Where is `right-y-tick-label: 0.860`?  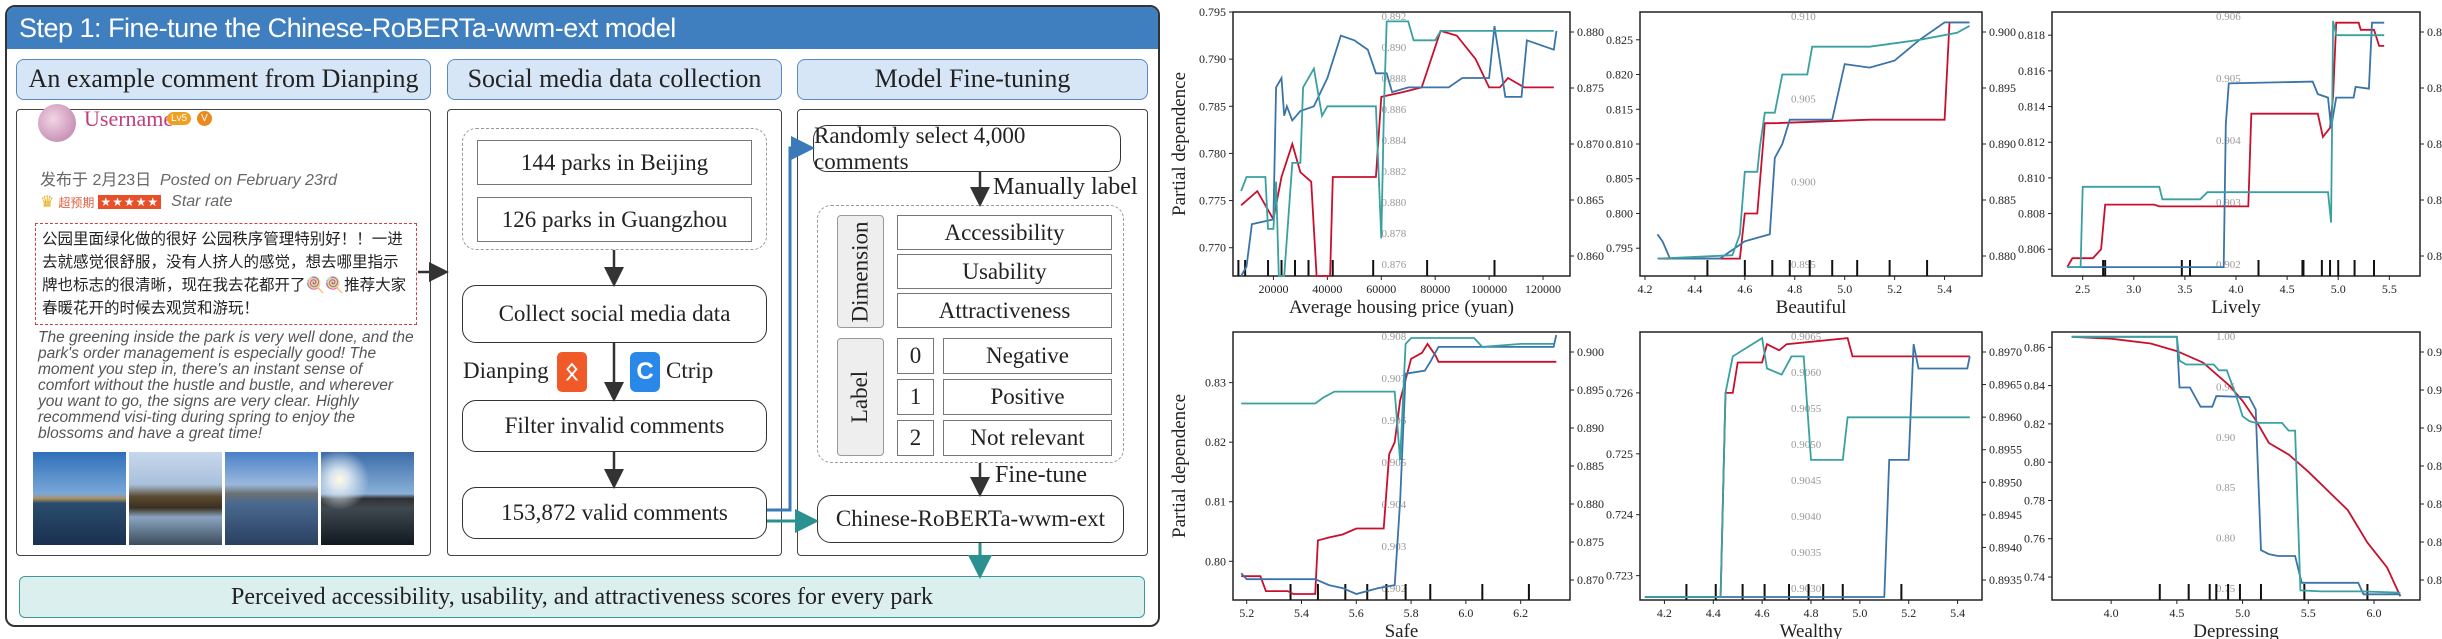
right-y-tick-label: 0.860 is located at coordinates (1590, 256).